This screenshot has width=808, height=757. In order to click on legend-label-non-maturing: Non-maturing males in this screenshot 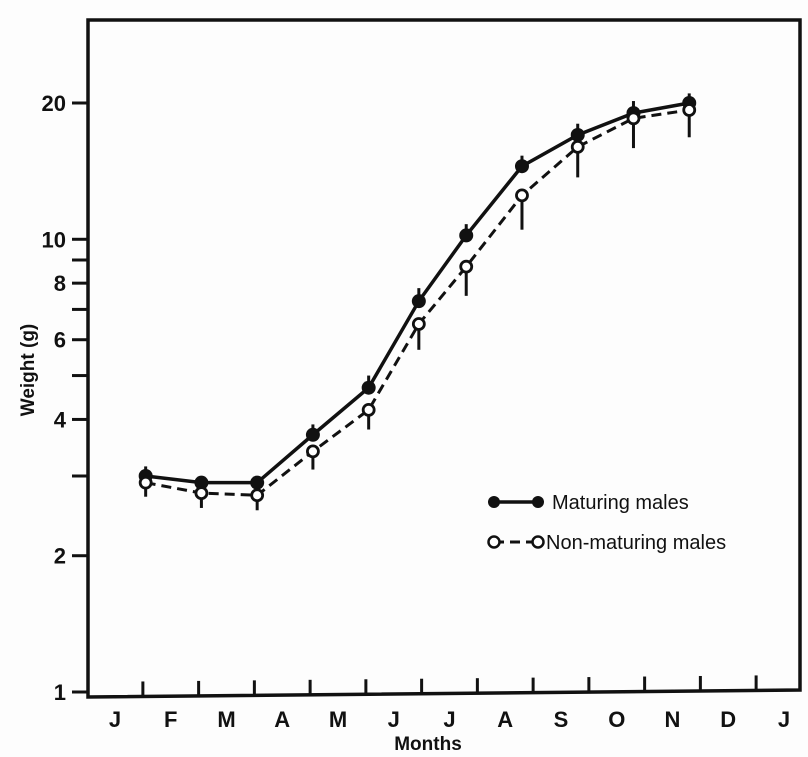, I will do `click(636, 543)`.